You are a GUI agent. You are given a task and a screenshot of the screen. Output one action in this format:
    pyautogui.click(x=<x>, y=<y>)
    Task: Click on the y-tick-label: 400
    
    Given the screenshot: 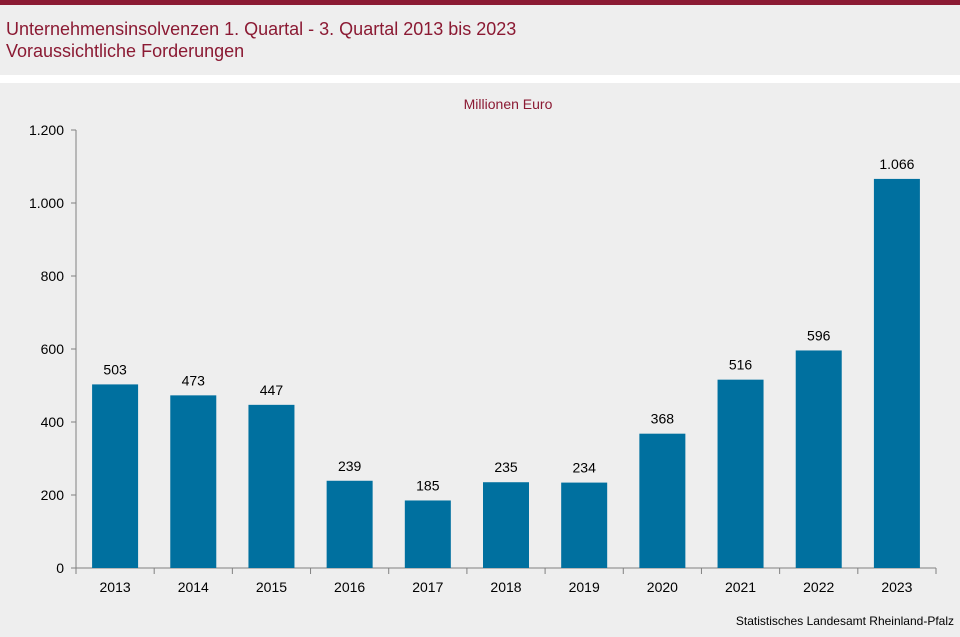 What is the action you would take?
    pyautogui.click(x=53, y=422)
    